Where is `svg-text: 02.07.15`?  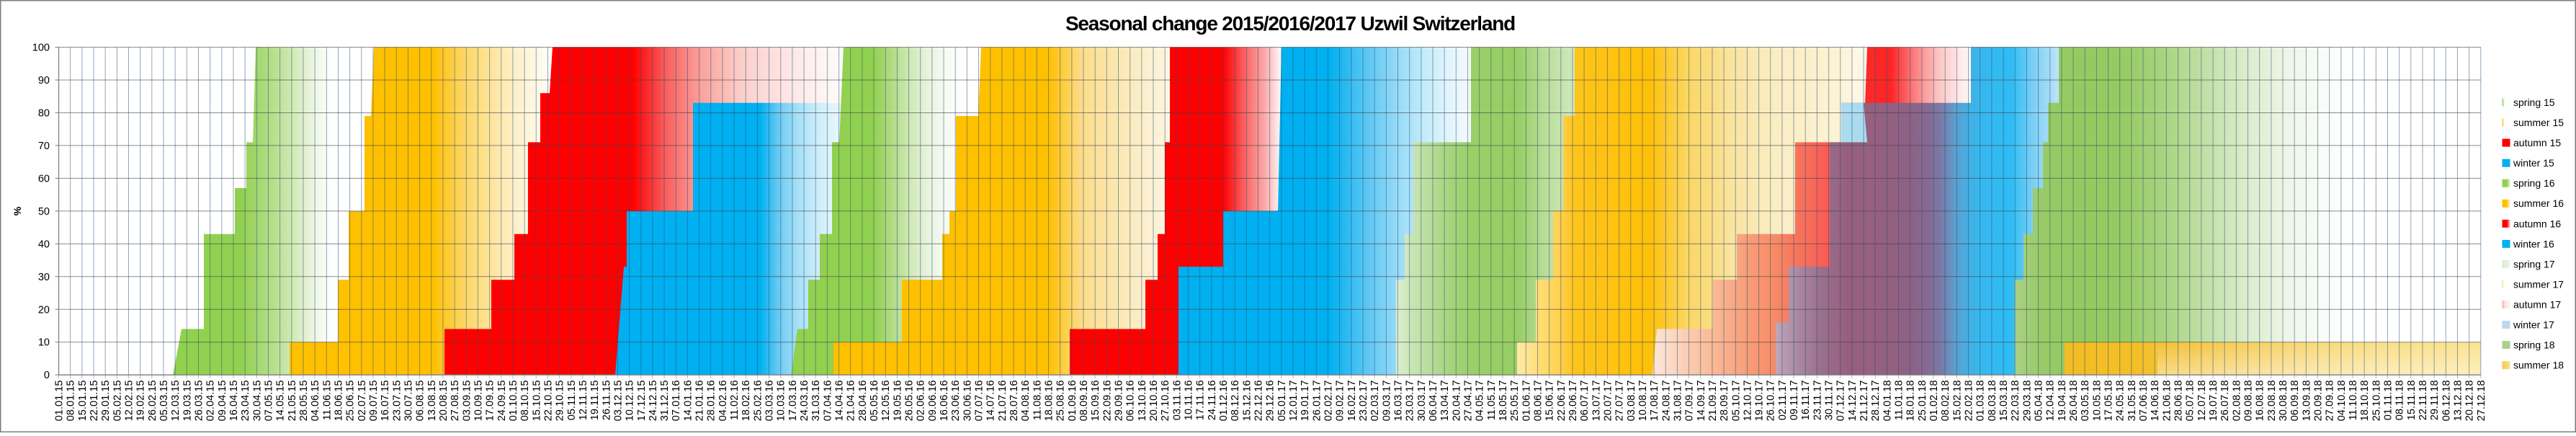 svg-text: 02.07.15 is located at coordinates (362, 402).